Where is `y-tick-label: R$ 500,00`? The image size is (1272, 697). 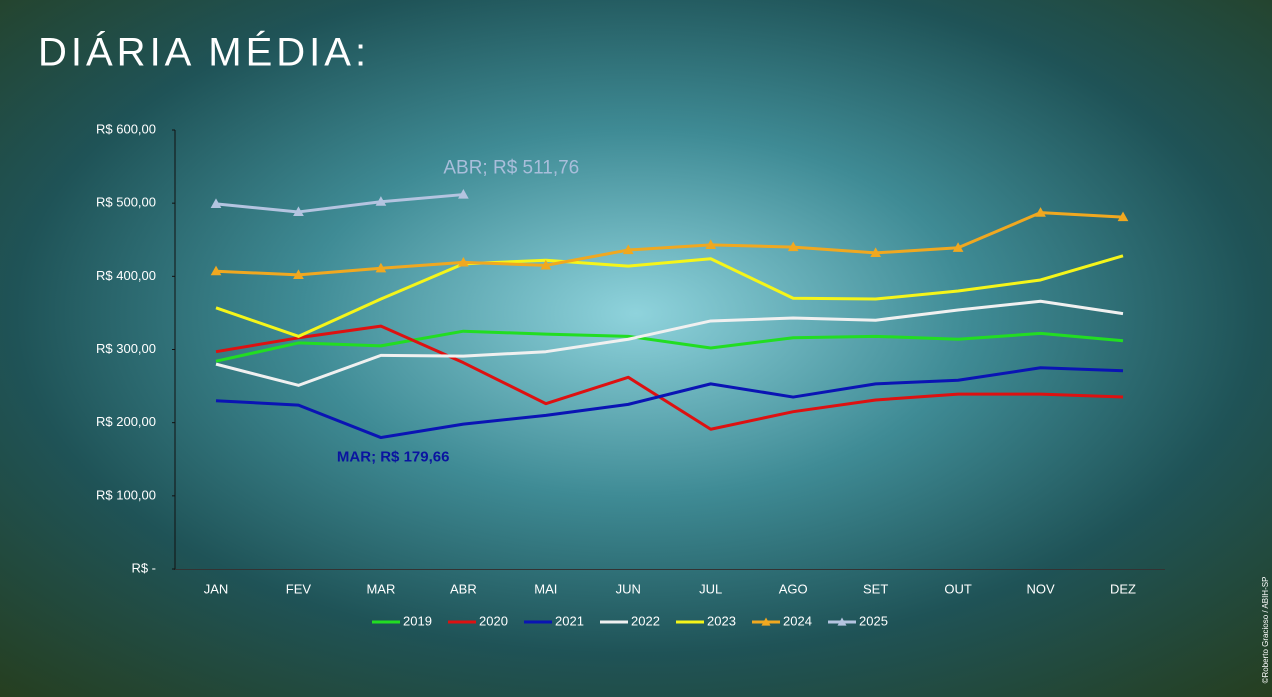
y-tick-label: R$ 500,00 is located at coordinates (126, 202).